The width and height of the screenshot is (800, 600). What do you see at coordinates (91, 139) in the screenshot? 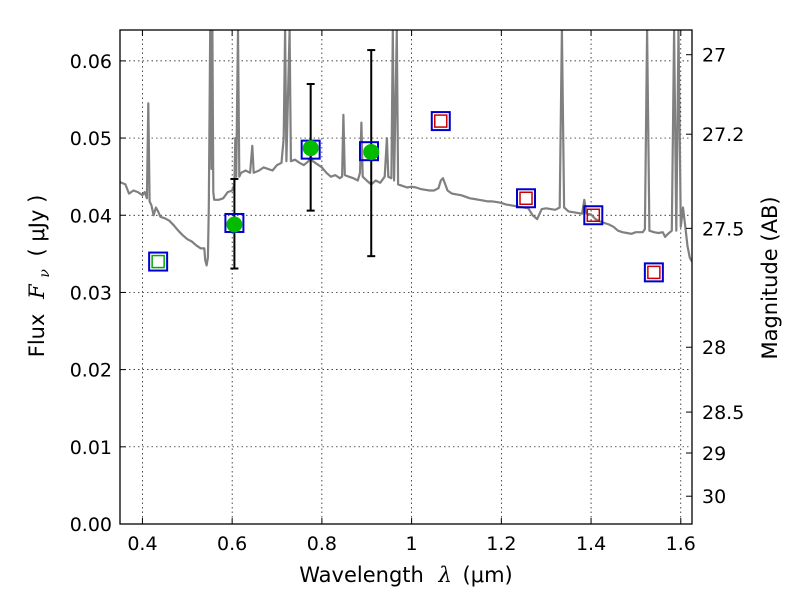
I see `y-tick-label: 0.05` at bounding box center [91, 139].